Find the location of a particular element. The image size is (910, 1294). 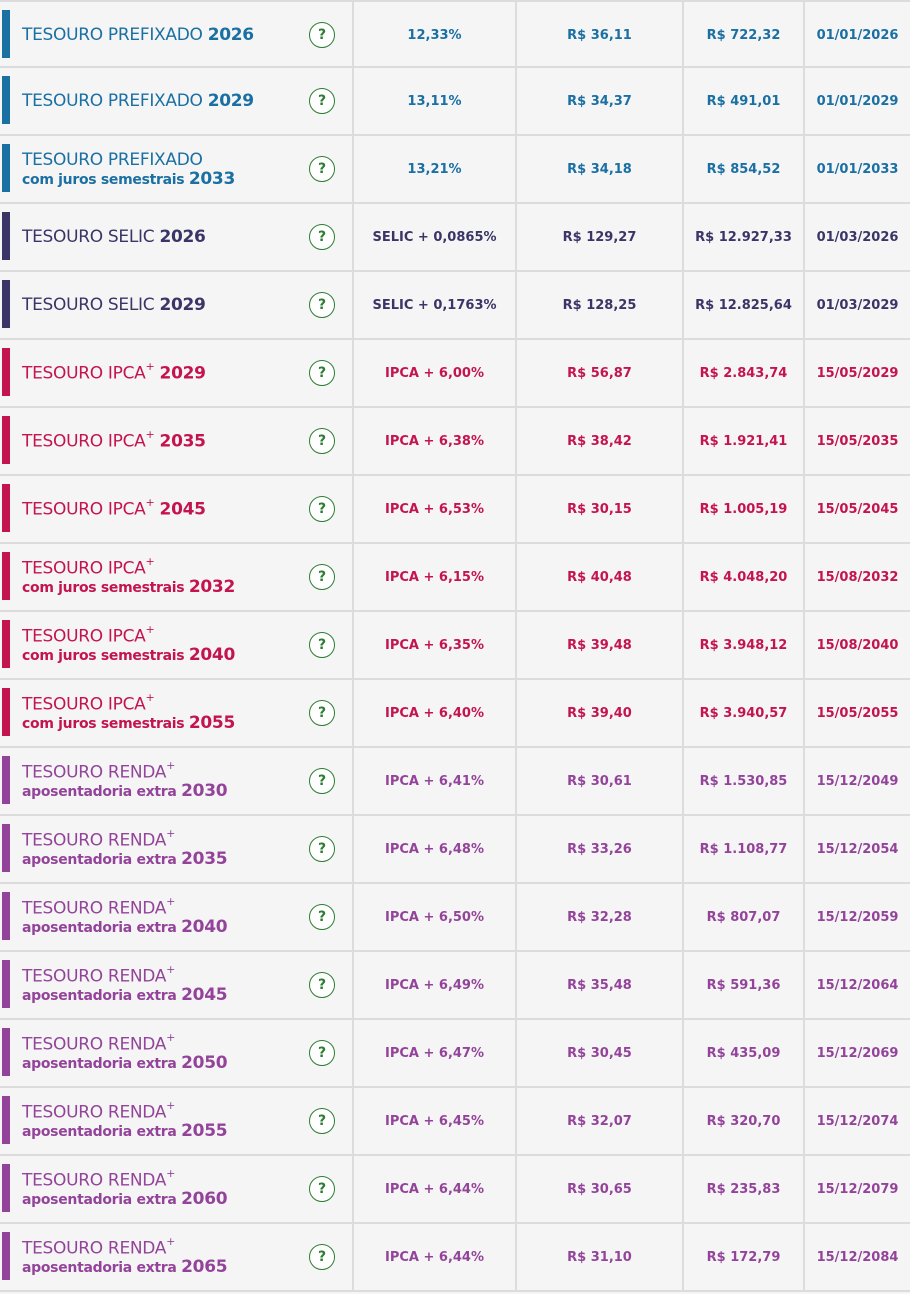

bond-name: TESOURO SELIC 2026 is located at coordinates (162, 237).